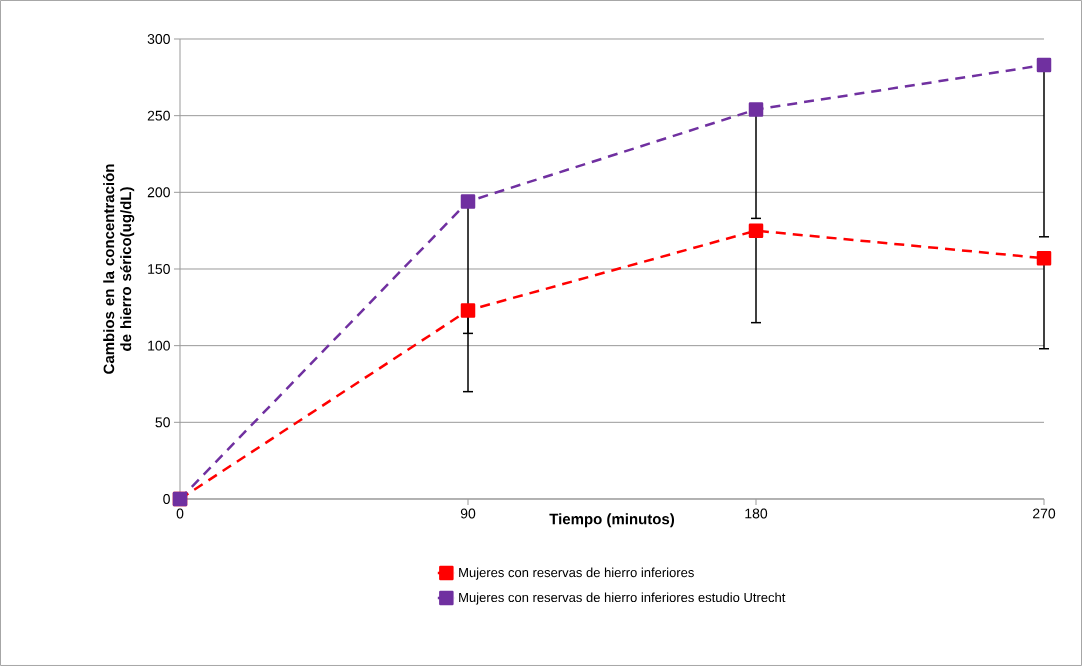  Describe the element at coordinates (119, 269) in the screenshot. I see `y-axis-title: Cambios en la concentración de hierro sérico(ug/dL)` at that location.